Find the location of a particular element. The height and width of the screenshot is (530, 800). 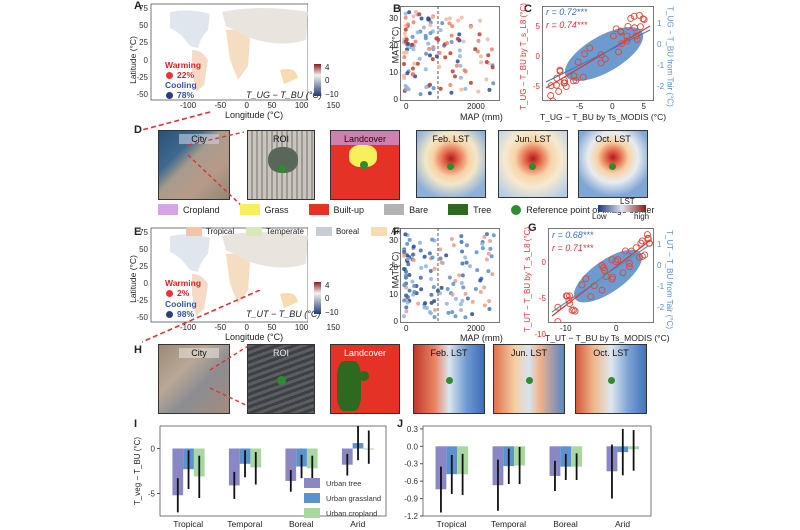

panel-c-r-red: r = 0.74*** is located at coordinates (567, 25).